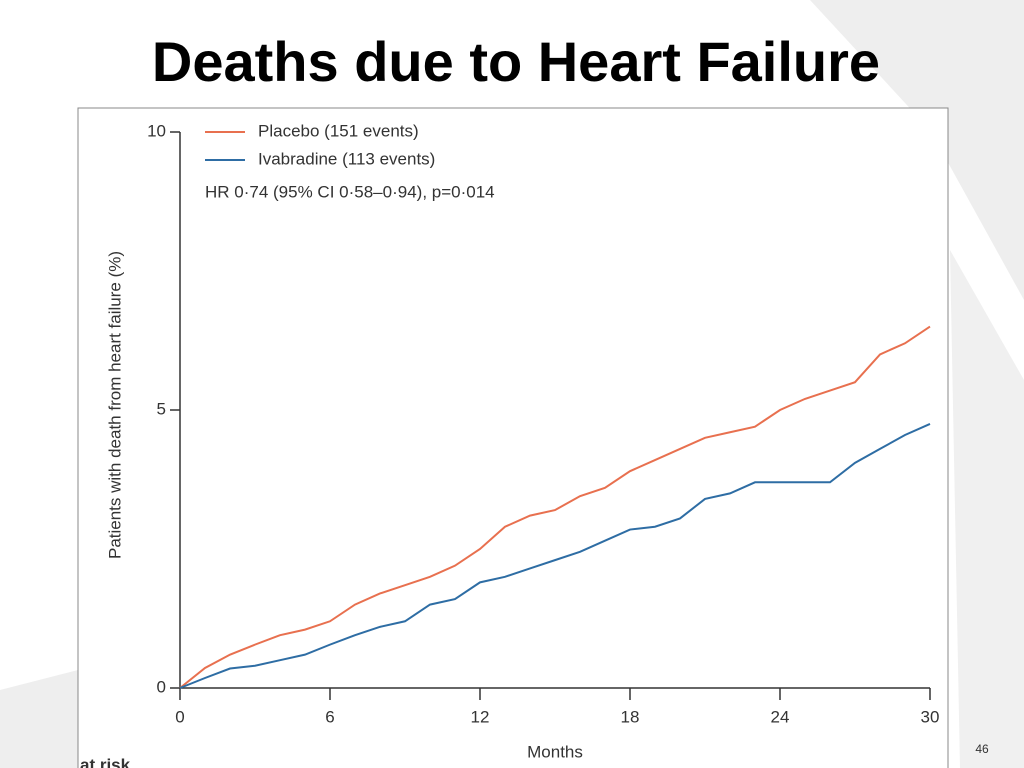 The width and height of the screenshot is (1024, 768). Describe the element at coordinates (338, 130) in the screenshot. I see `legend-label: Placebo (151 events)` at that location.